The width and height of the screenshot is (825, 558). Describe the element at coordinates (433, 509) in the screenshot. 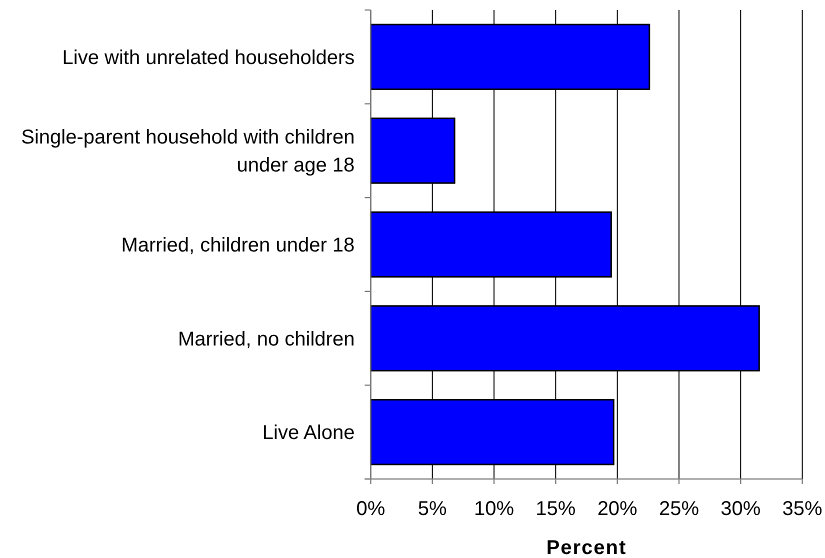

I see `x-tick-label: 5%` at that location.